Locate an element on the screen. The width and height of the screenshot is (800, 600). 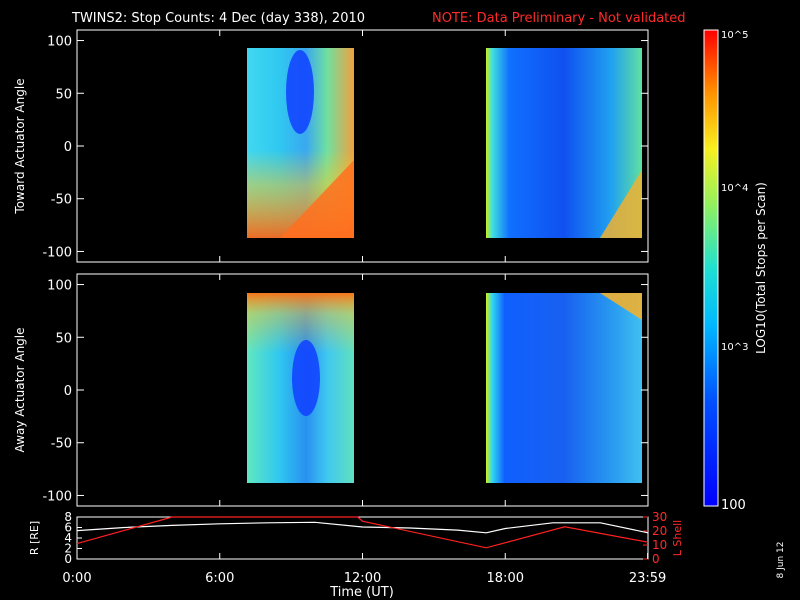
orbit-left-tick-label: 2 is located at coordinates (68, 549).